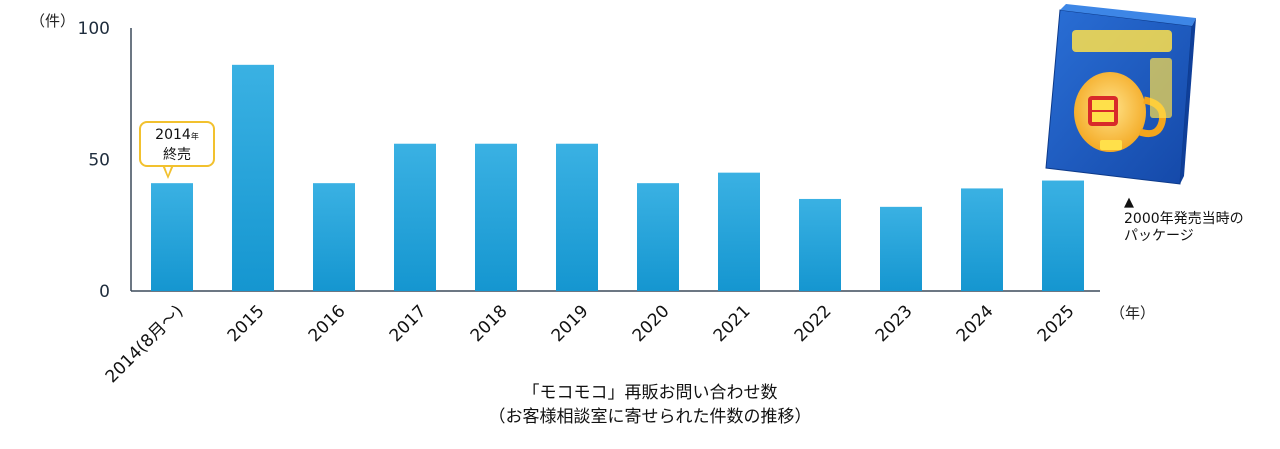 This screenshot has width=1280, height=449. I want to click on mug-cake-package-image, so click(1120, 94).